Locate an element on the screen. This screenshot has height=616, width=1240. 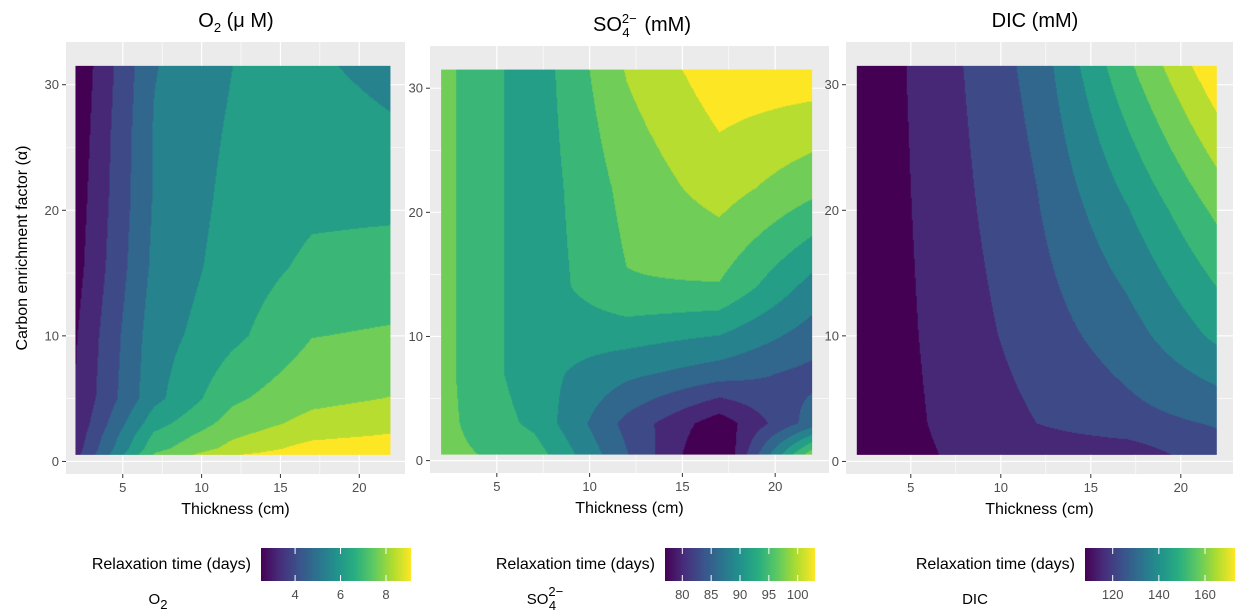
legend-label-sub: 2 is located at coordinates (163, 604).